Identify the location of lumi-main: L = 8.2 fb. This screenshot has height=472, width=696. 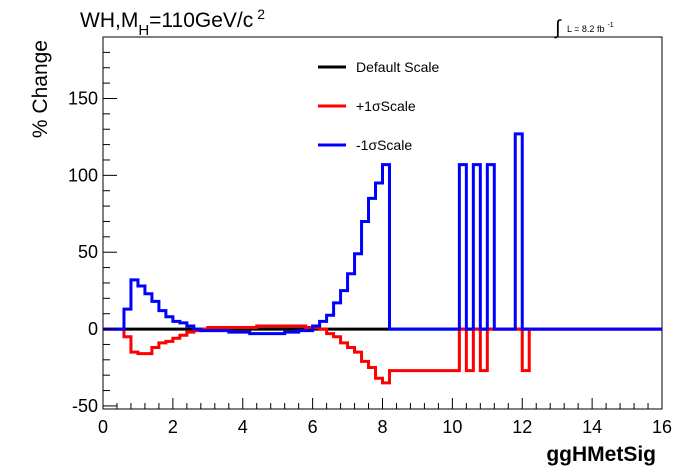
(585, 29).